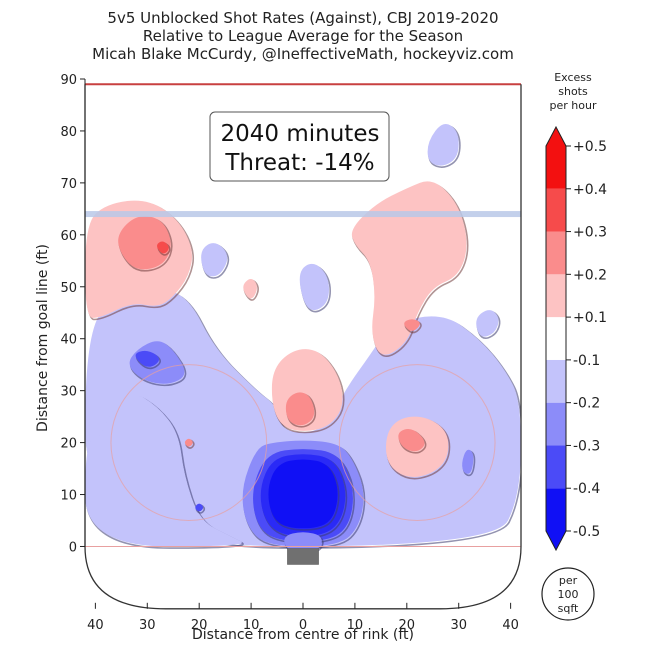 The height and width of the screenshot is (655, 664). I want to click on colorbar-tick-label-8: +0.4, so click(590, 190).